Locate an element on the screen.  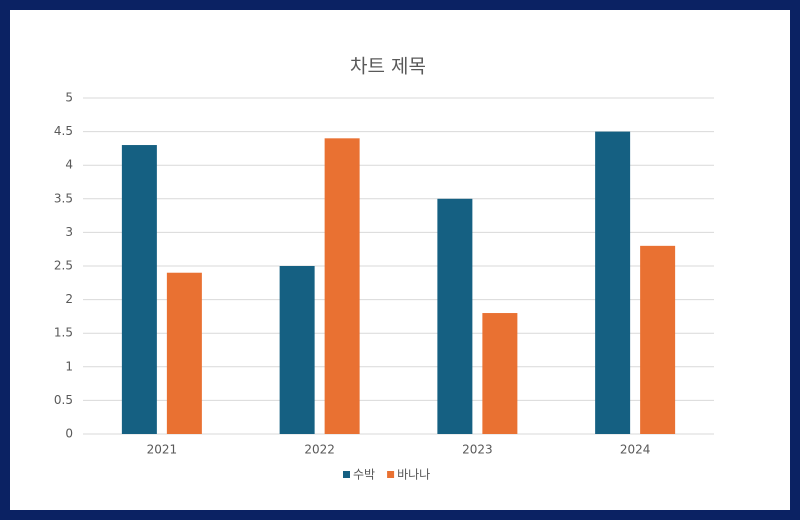
y-tick-label: 0.5 is located at coordinates (63, 400).